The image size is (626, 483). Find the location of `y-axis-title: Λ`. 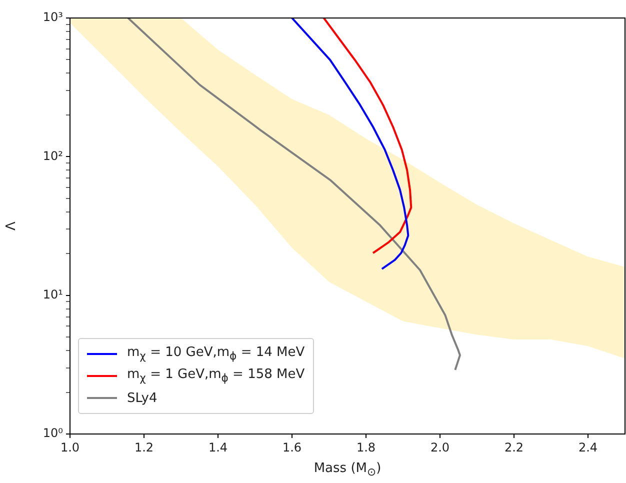

y-axis-title: Λ is located at coordinates (12, 225).